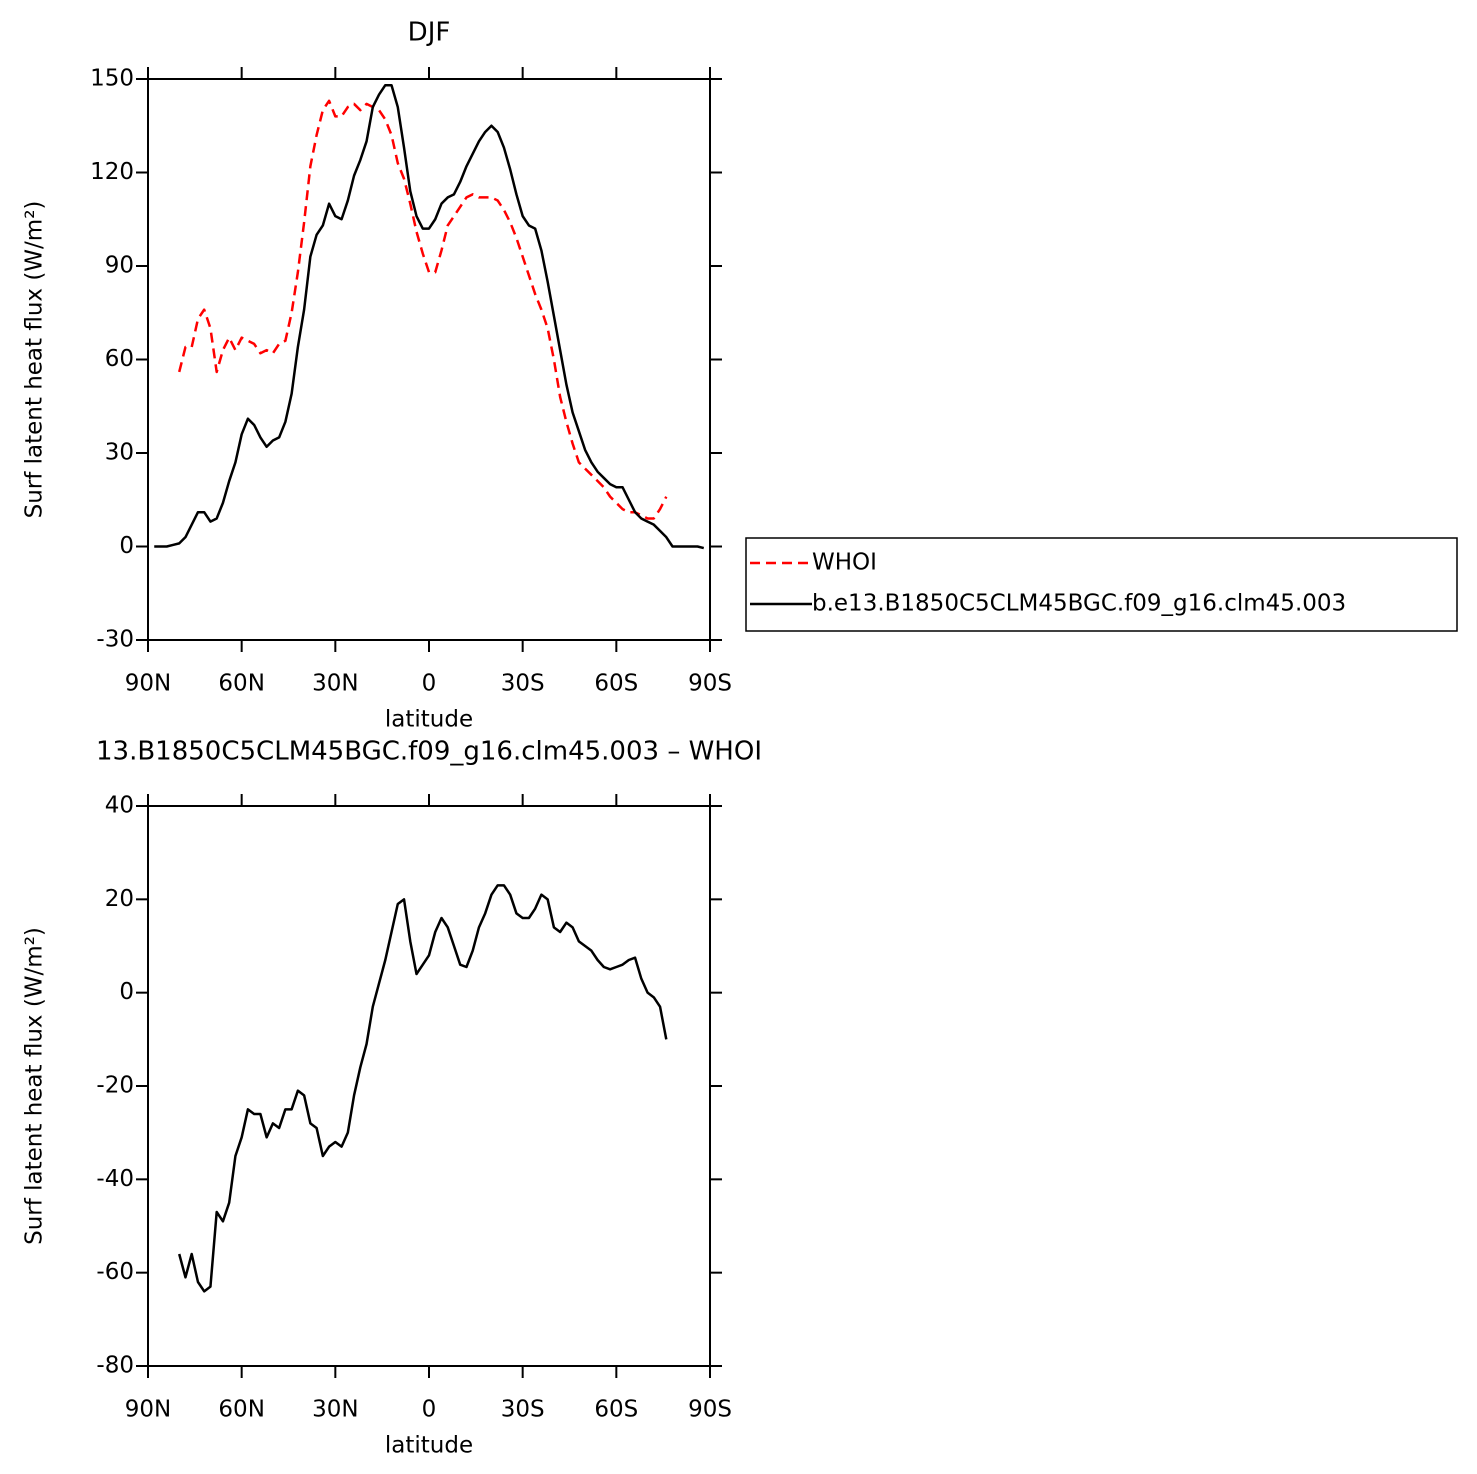  Describe the element at coordinates (115, 1366) in the screenshot. I see `y-tick-label: -80` at that location.